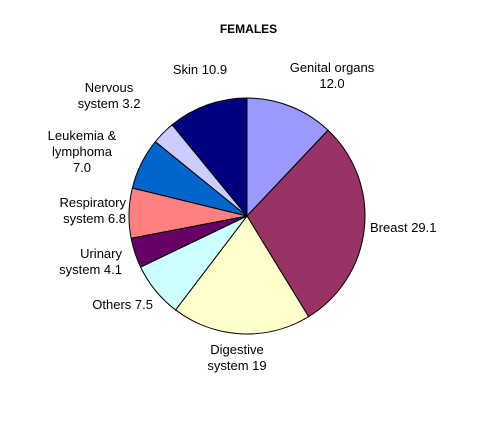  Describe the element at coordinates (105, 95) in the screenshot. I see `category-label: Nervous system` at that location.